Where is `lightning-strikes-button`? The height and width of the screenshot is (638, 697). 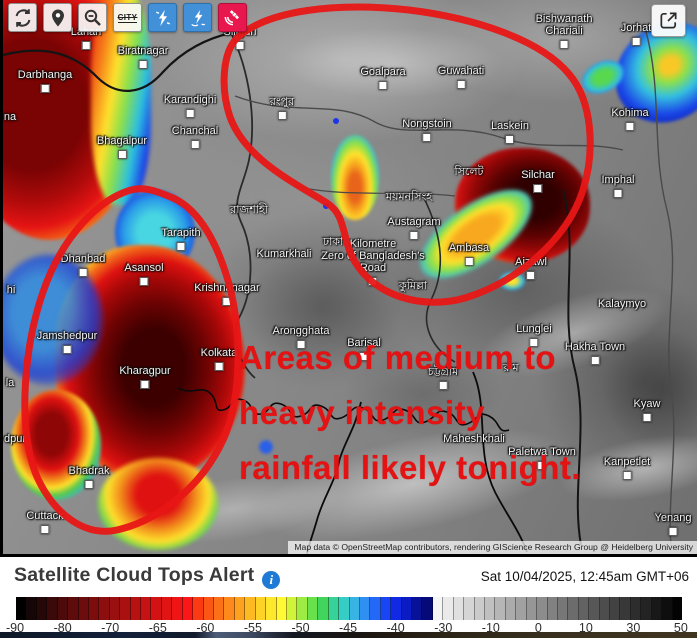 lightning-strikes-button is located at coordinates (162, 17).